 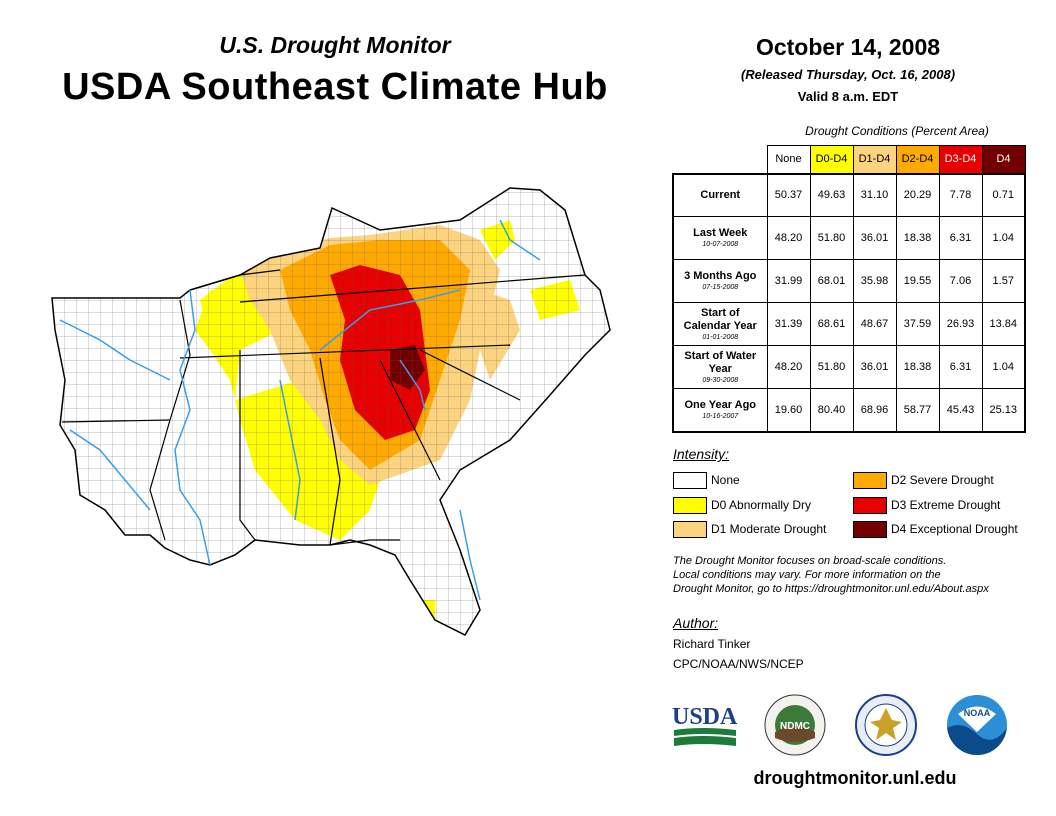 I want to click on column-header: D0-D4, so click(x=831, y=159).